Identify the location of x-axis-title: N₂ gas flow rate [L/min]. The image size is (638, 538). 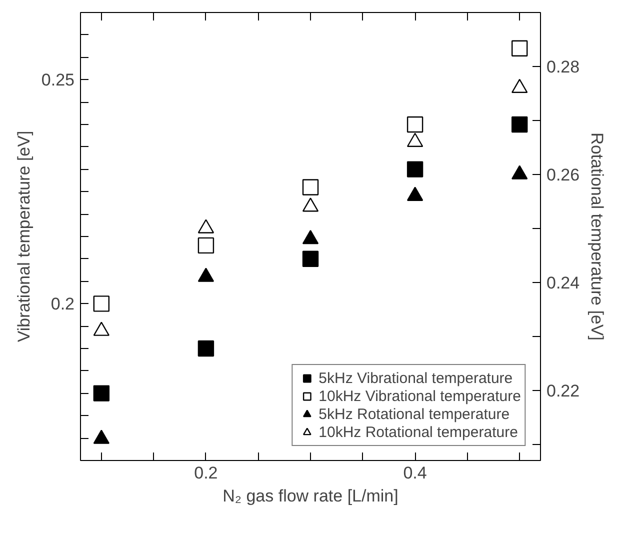
(310, 496).